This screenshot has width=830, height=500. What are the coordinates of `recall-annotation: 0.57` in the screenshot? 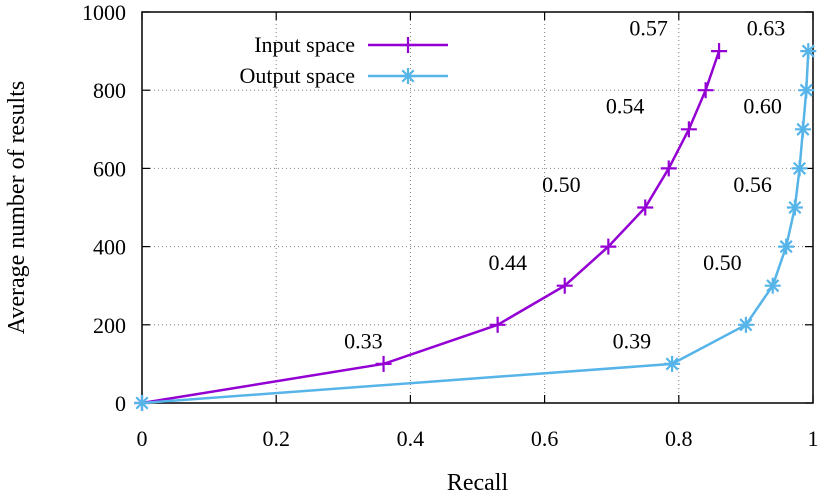 It's located at (648, 27).